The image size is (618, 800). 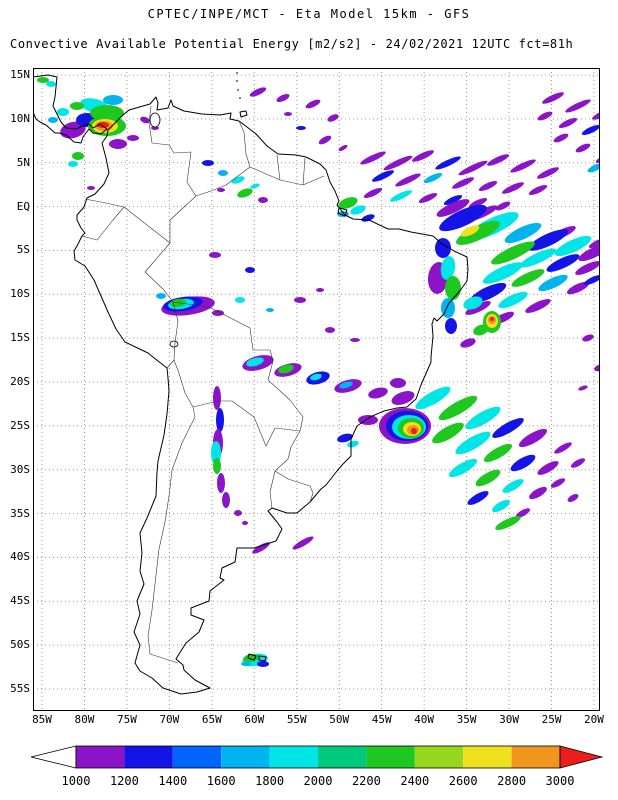 I want to click on lat-label: 15S, so click(x=20, y=338).